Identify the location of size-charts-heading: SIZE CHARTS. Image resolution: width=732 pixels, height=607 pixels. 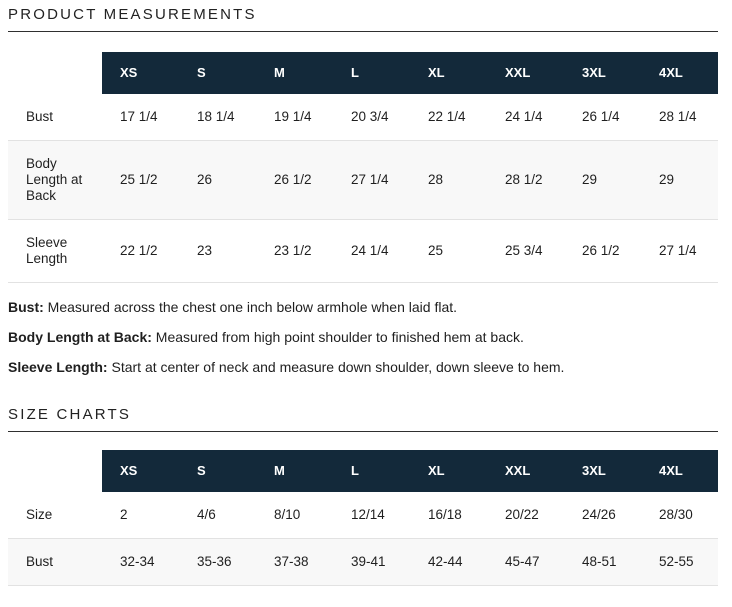
(363, 419).